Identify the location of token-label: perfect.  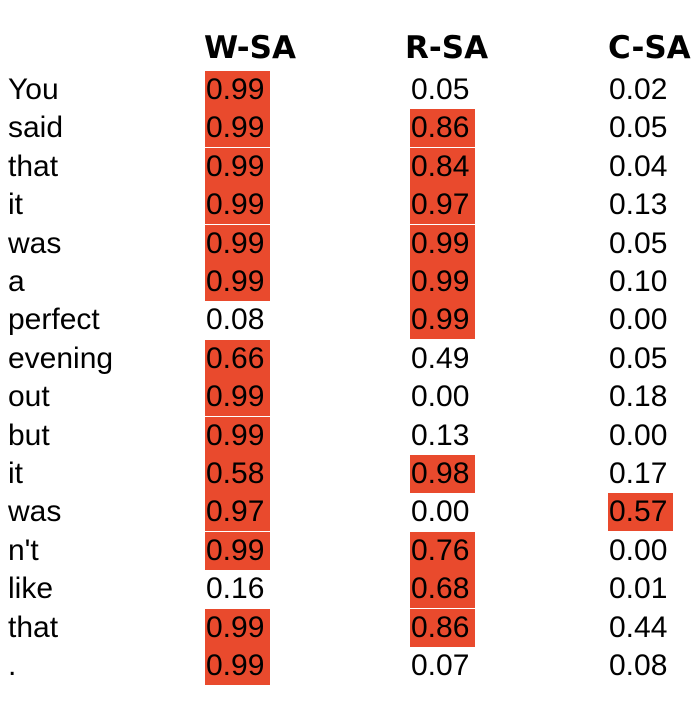
(54, 319).